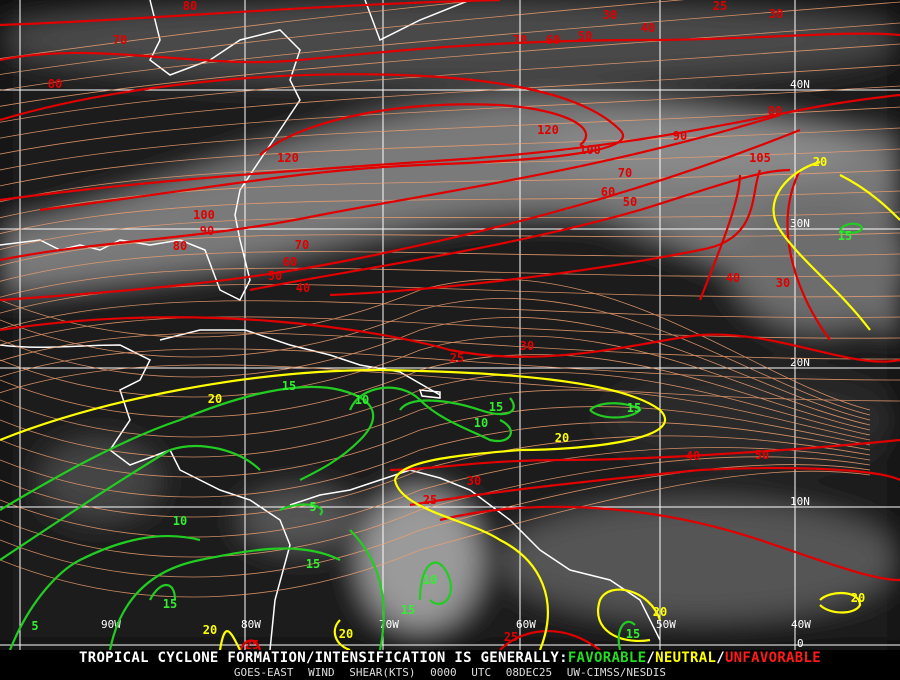 This screenshot has height=680, width=900. What do you see at coordinates (686, 658) in the screenshot?
I see `legend-neutral: NEUTRAL` at bounding box center [686, 658].